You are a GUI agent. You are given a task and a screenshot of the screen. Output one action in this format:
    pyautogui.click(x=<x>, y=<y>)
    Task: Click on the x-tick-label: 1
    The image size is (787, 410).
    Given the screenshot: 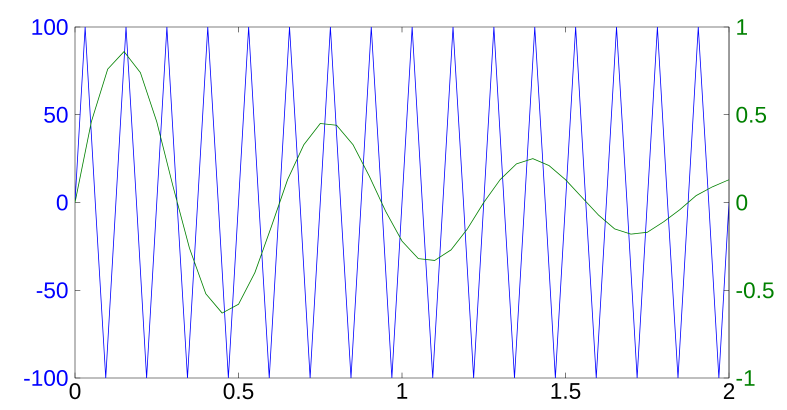 What is the action you would take?
    pyautogui.click(x=402, y=391)
    